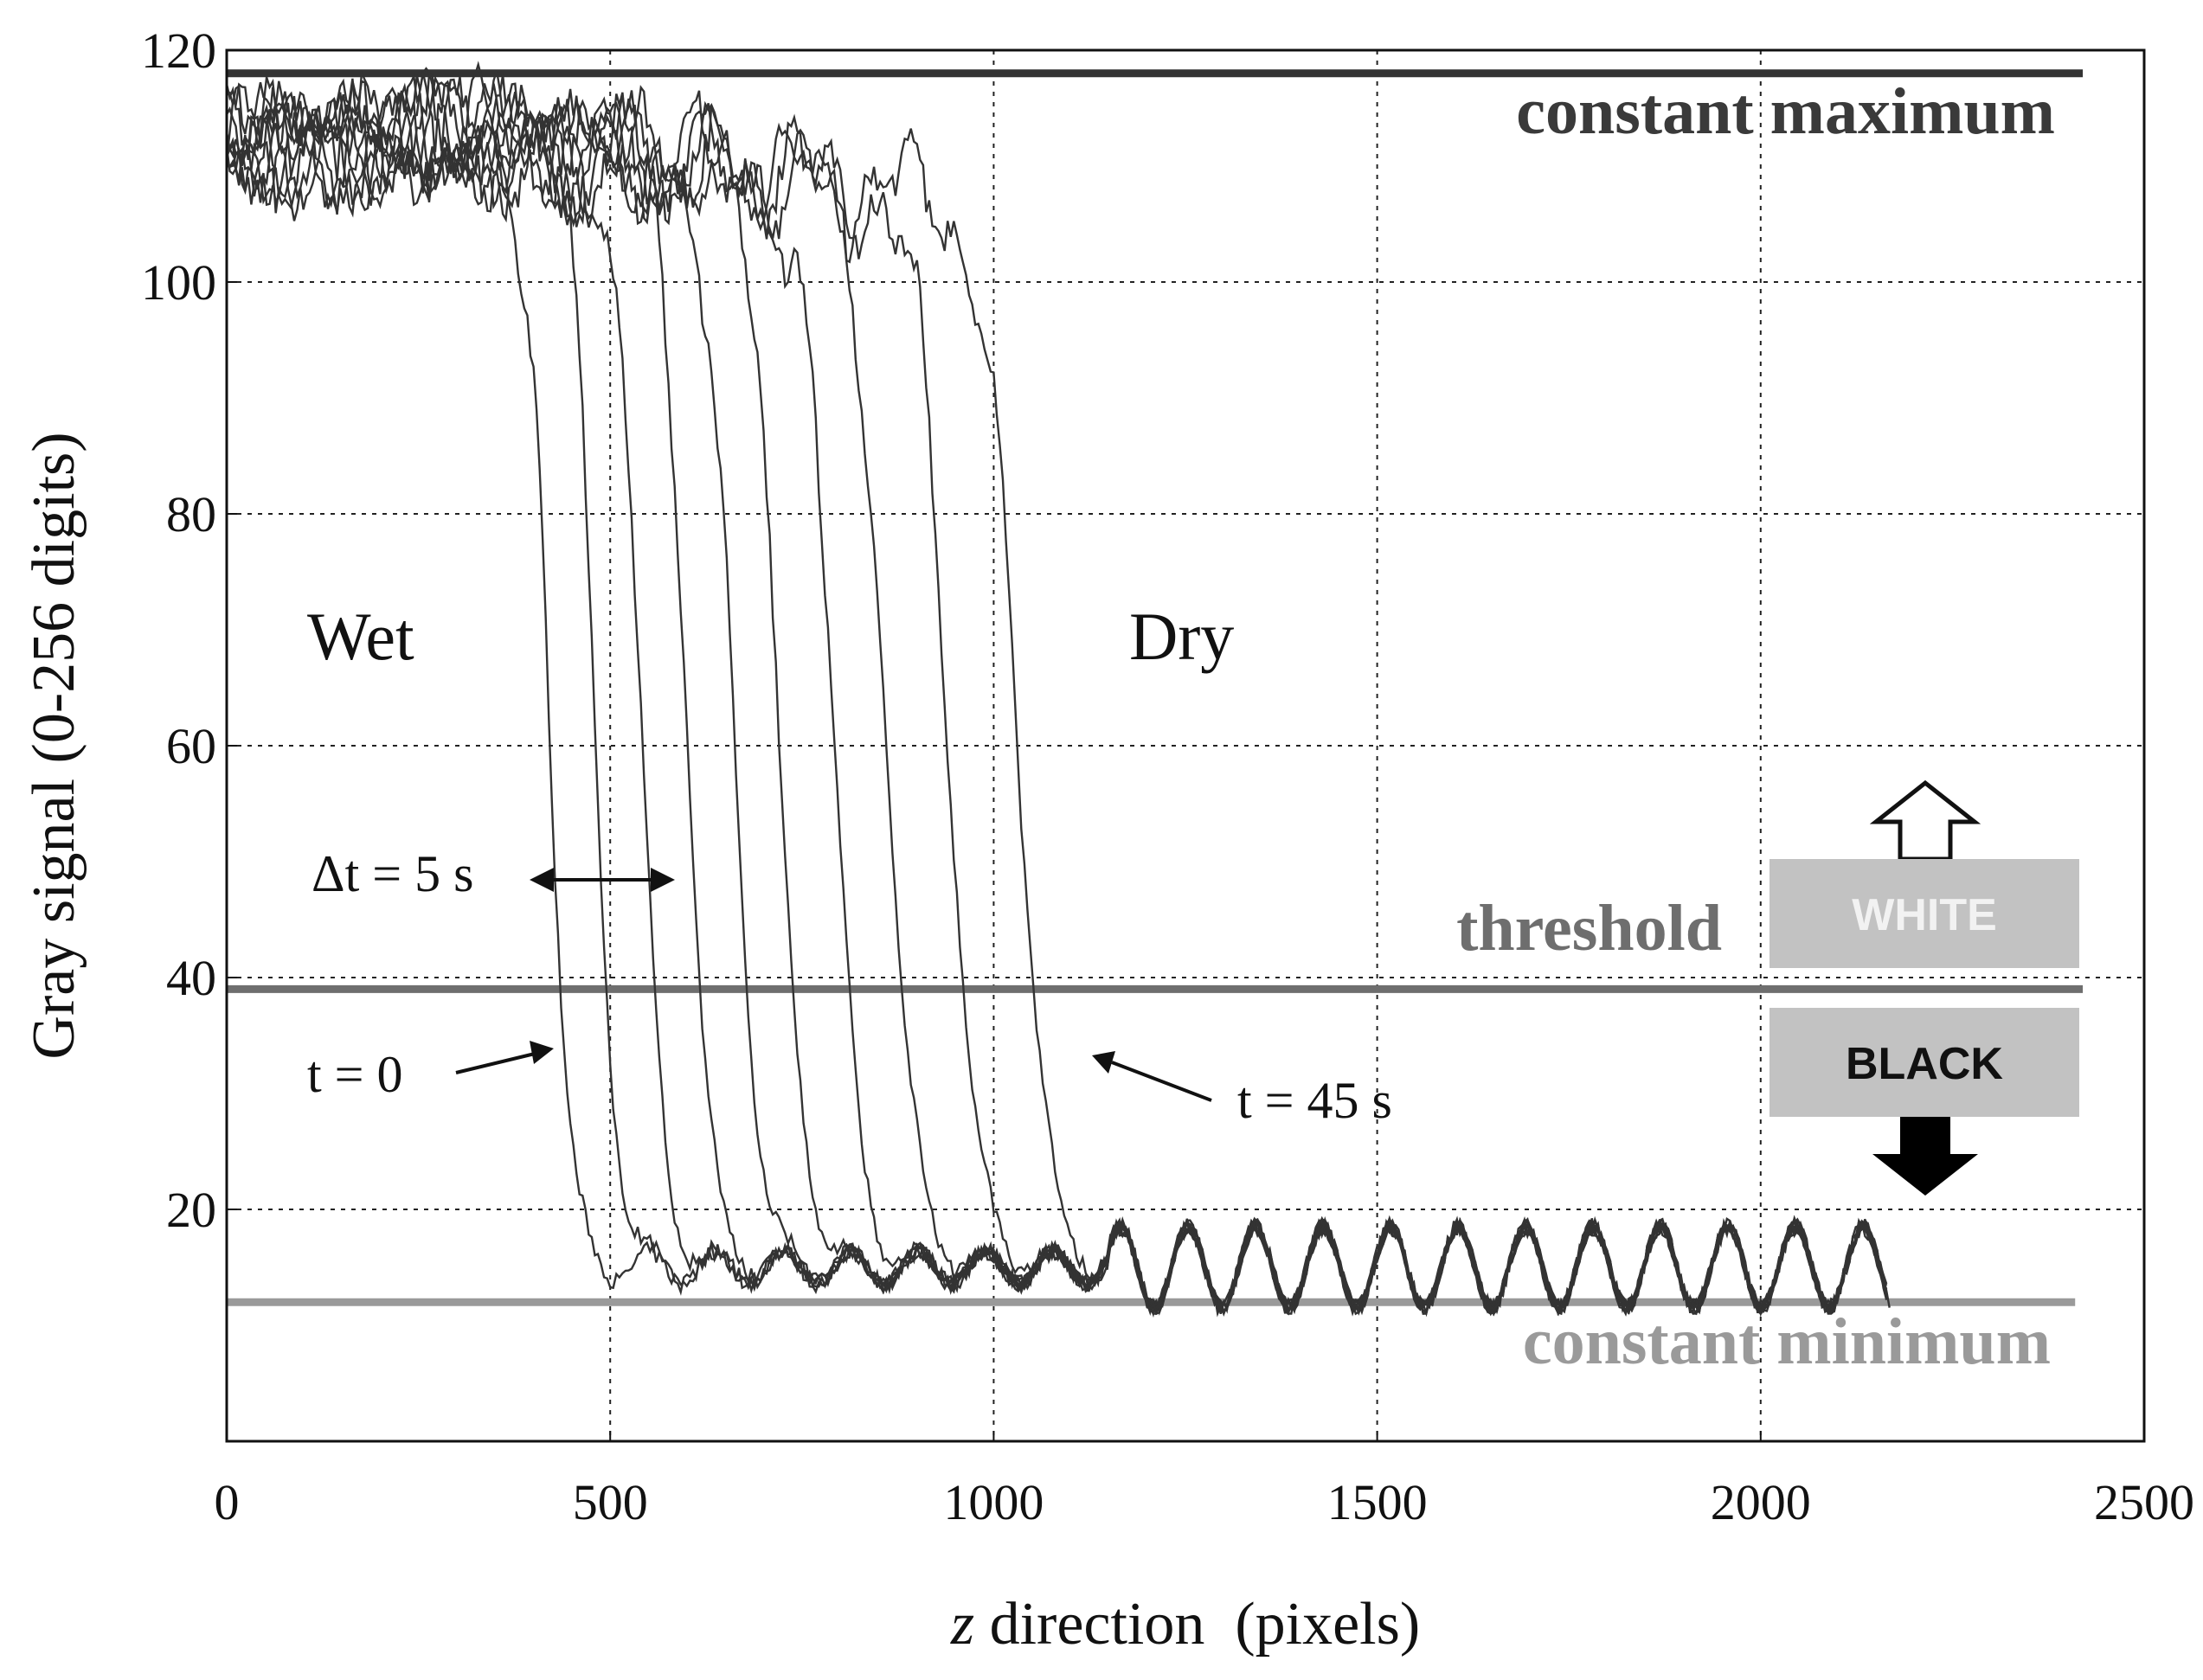  Describe the element at coordinates (1925, 820) in the screenshot. I see `white-up-arrow-icon` at that location.